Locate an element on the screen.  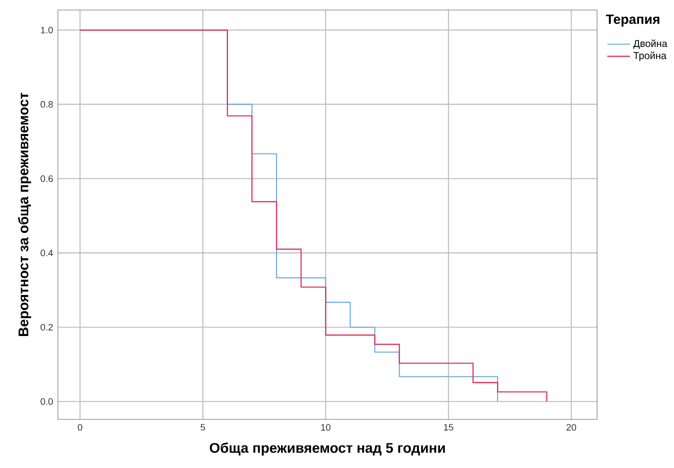
y-tick-label: 0.8 is located at coordinates (46, 104).